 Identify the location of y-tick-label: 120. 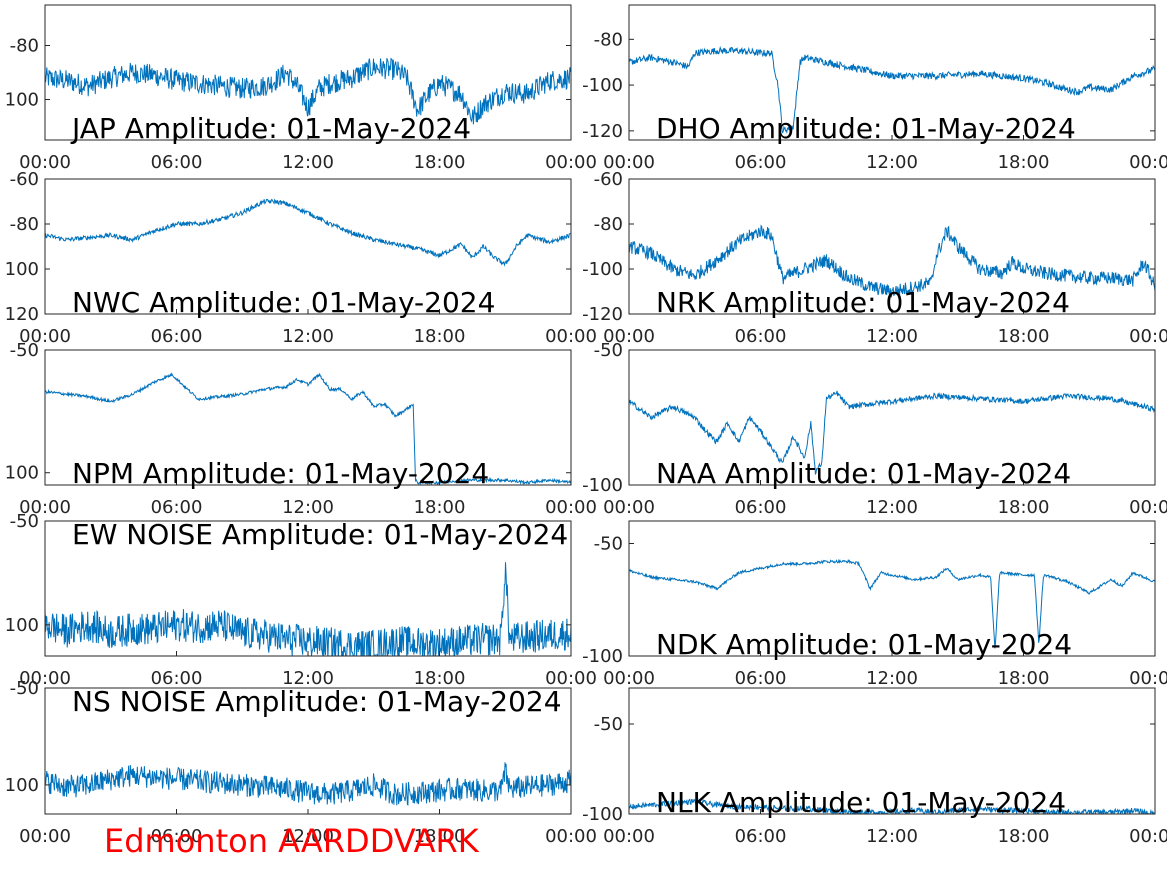
(22, 314).